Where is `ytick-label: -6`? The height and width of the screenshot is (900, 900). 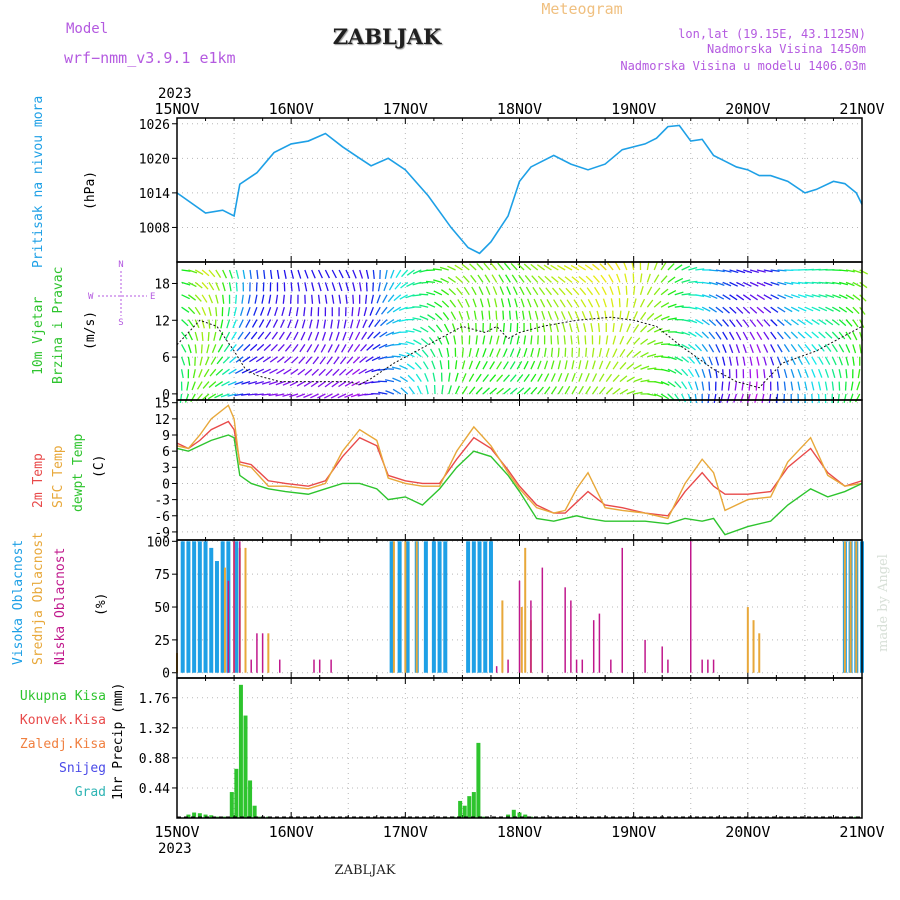 ytick-label: -6 is located at coordinates (162, 517).